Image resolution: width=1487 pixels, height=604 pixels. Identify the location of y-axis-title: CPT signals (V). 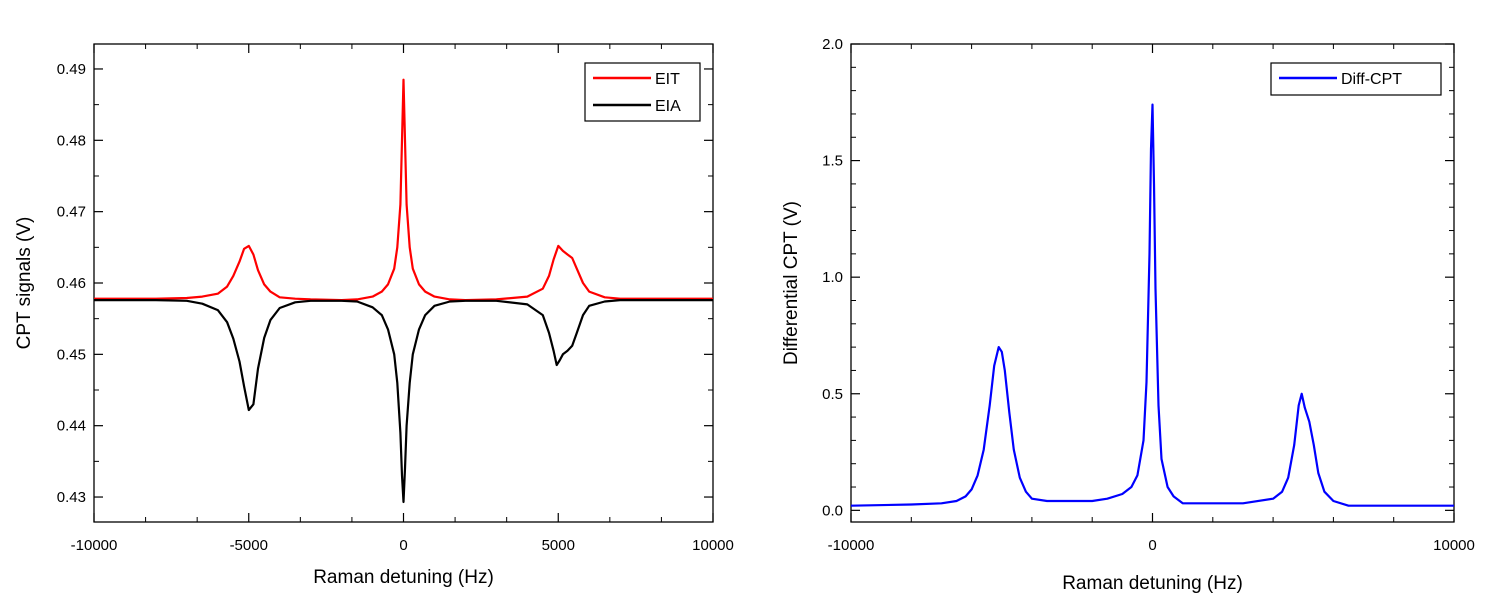
(24, 283).